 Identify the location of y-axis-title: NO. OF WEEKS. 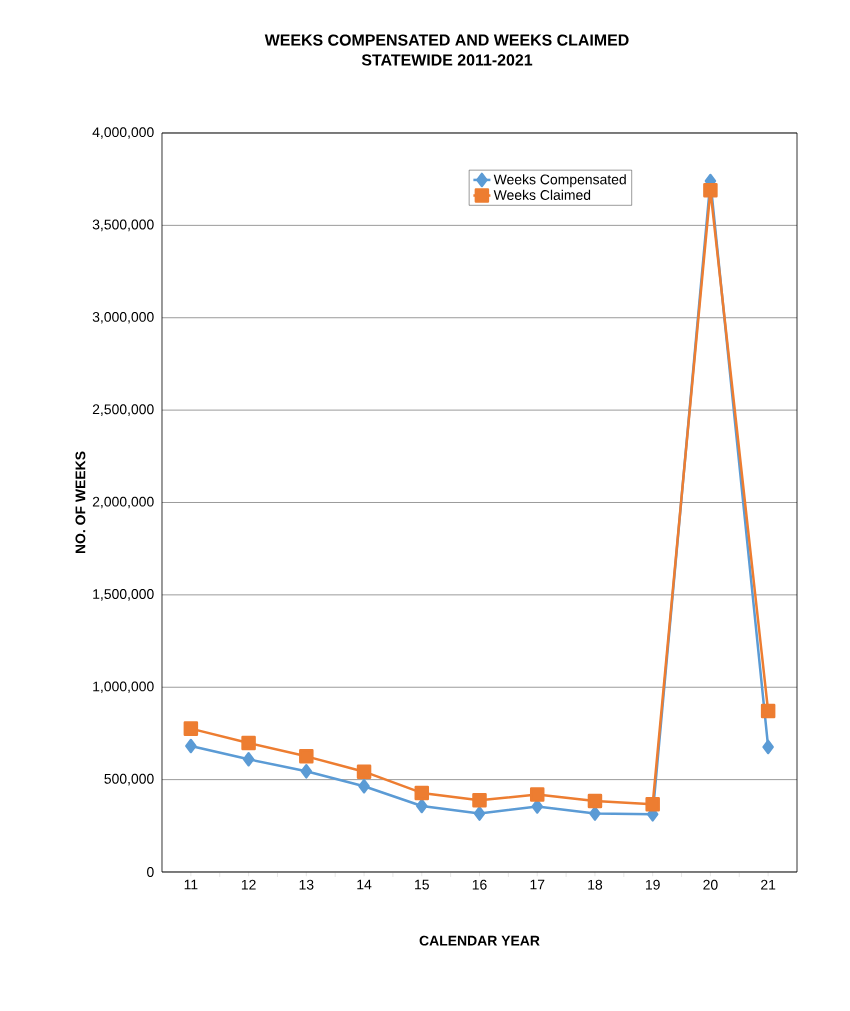
(80, 502).